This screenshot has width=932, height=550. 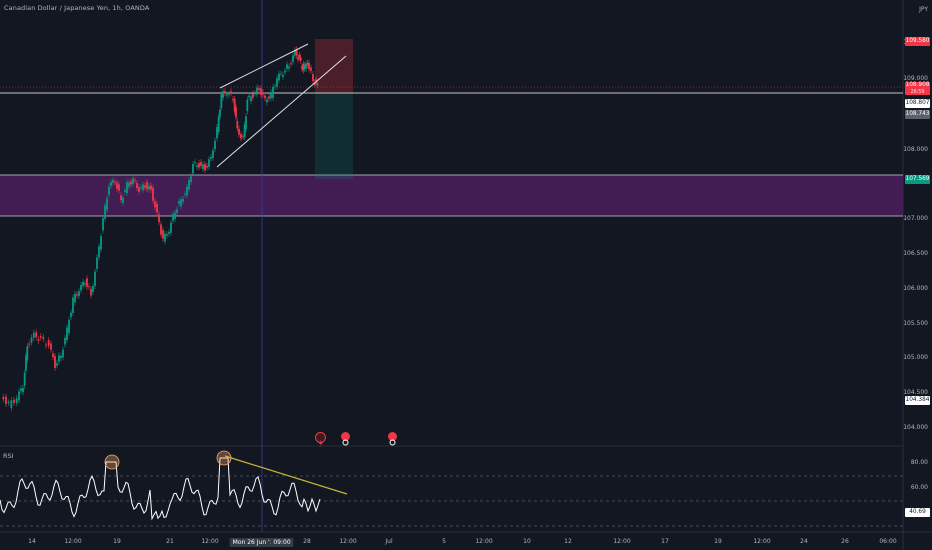 I want to click on take-profit-box, so click(x=334, y=136).